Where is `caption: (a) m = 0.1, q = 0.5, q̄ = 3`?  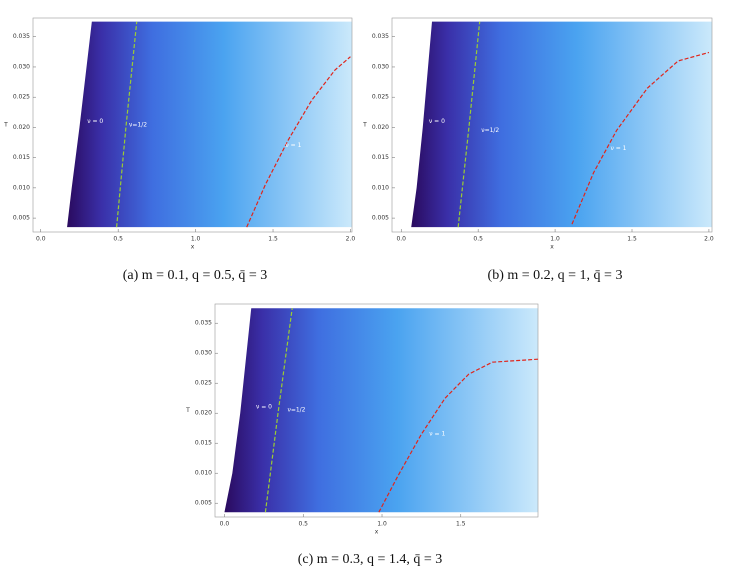 caption: (a) m = 0.1, q = 0.5, q̄ = 3 is located at coordinates (195, 275).